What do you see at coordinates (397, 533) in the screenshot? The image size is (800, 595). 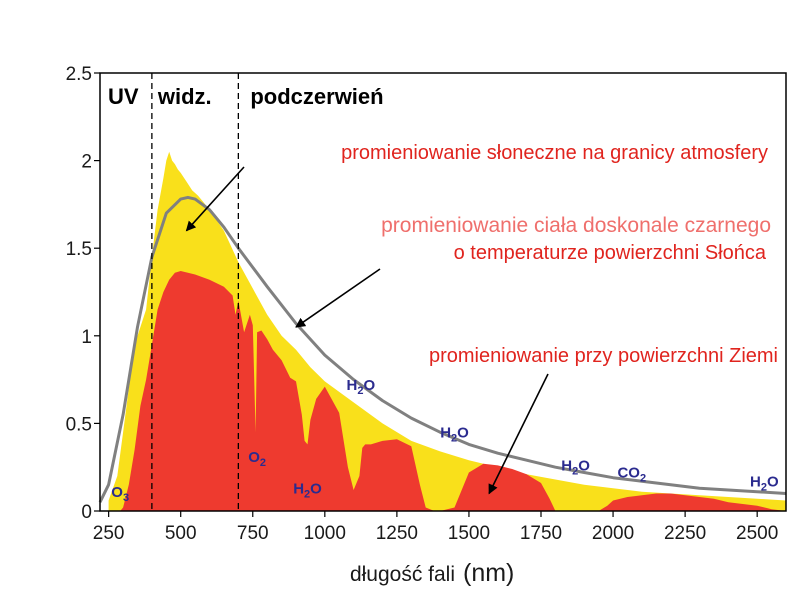 I see `x-tick-label-4: 1250` at bounding box center [397, 533].